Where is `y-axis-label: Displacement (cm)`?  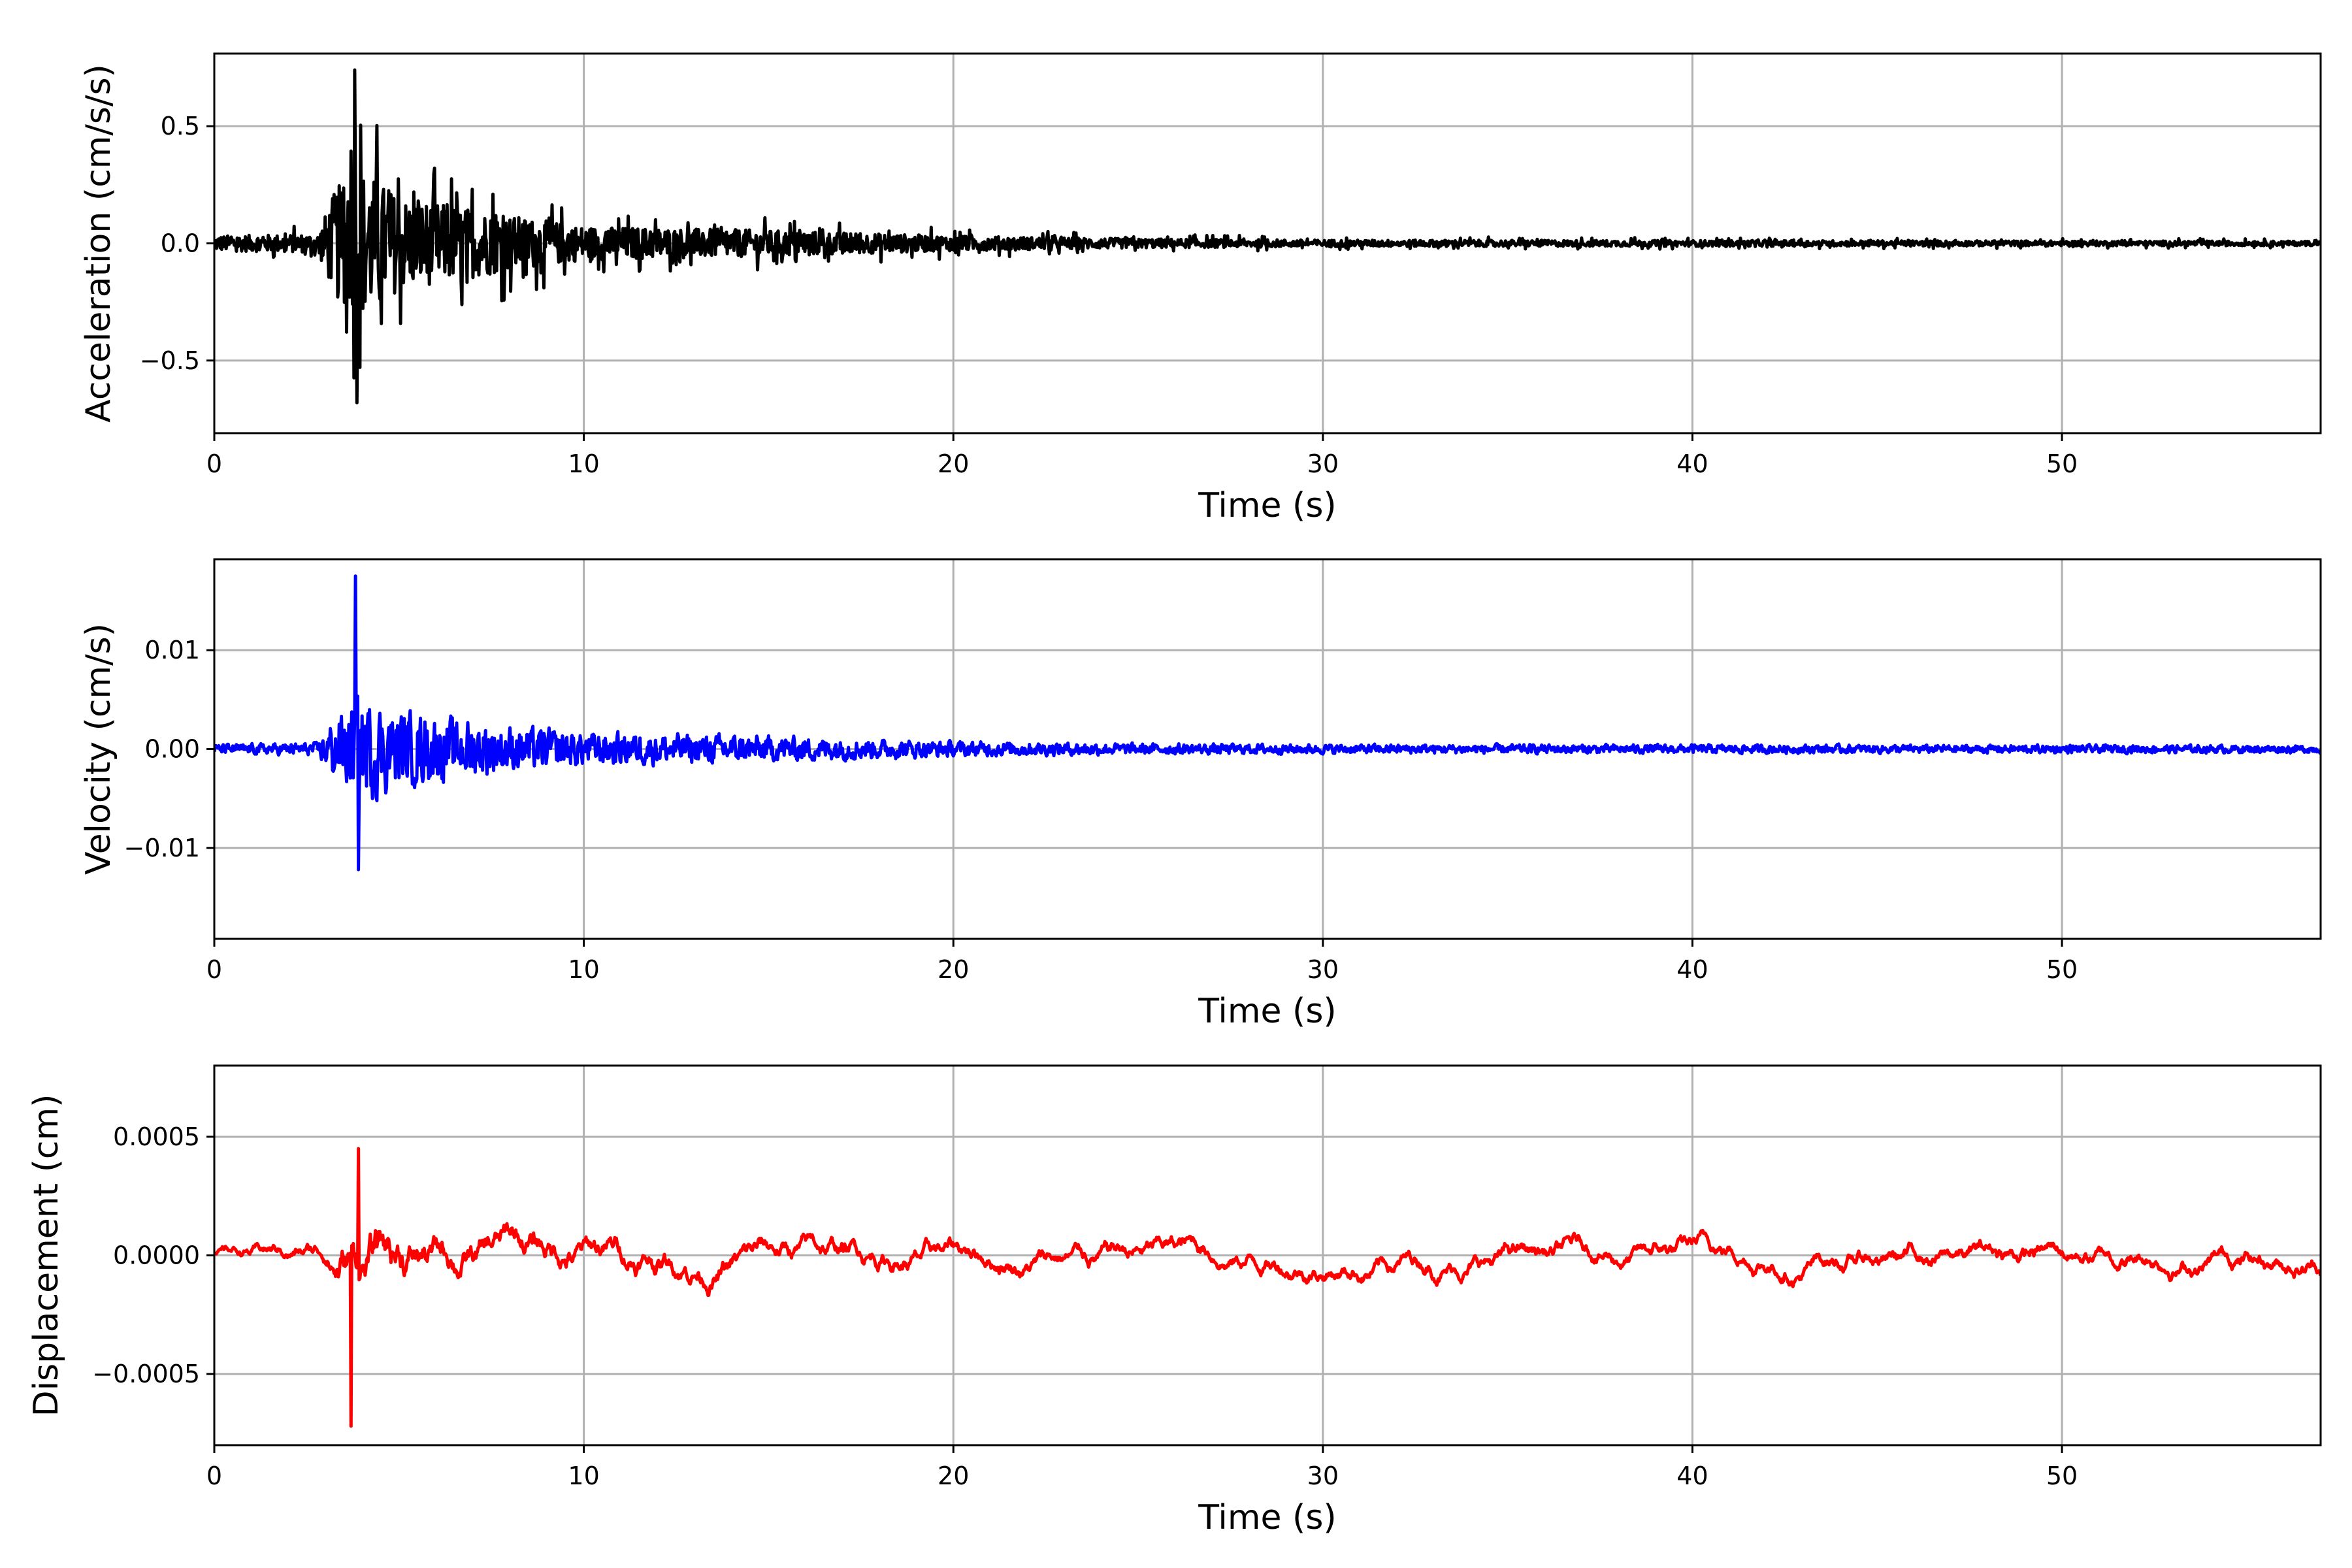
y-axis-label: Displacement (cm) is located at coordinates (46, 1255).